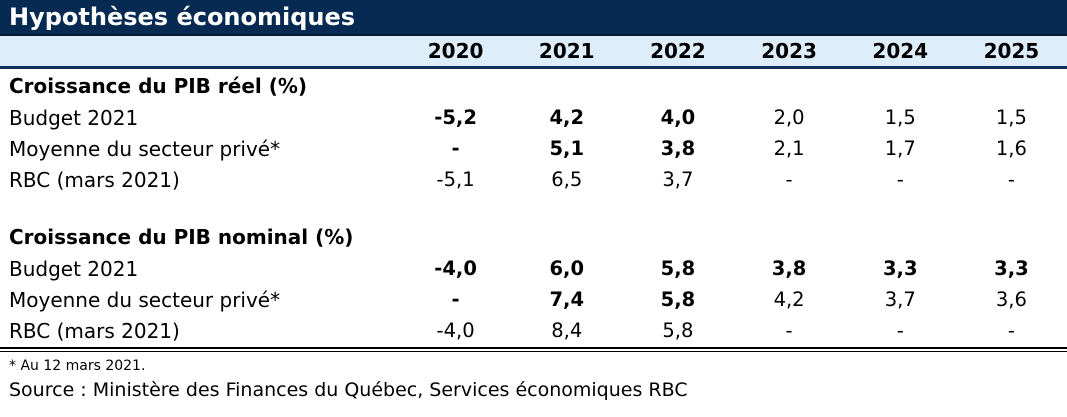  Describe the element at coordinates (678, 117) in the screenshot. I see `value-cell: 4,0` at that location.